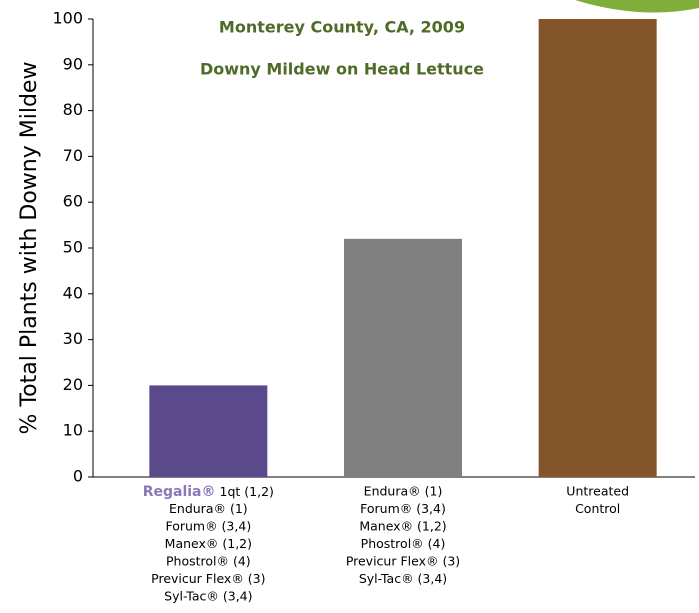  I want to click on x-tick-label: Control, so click(597, 508).